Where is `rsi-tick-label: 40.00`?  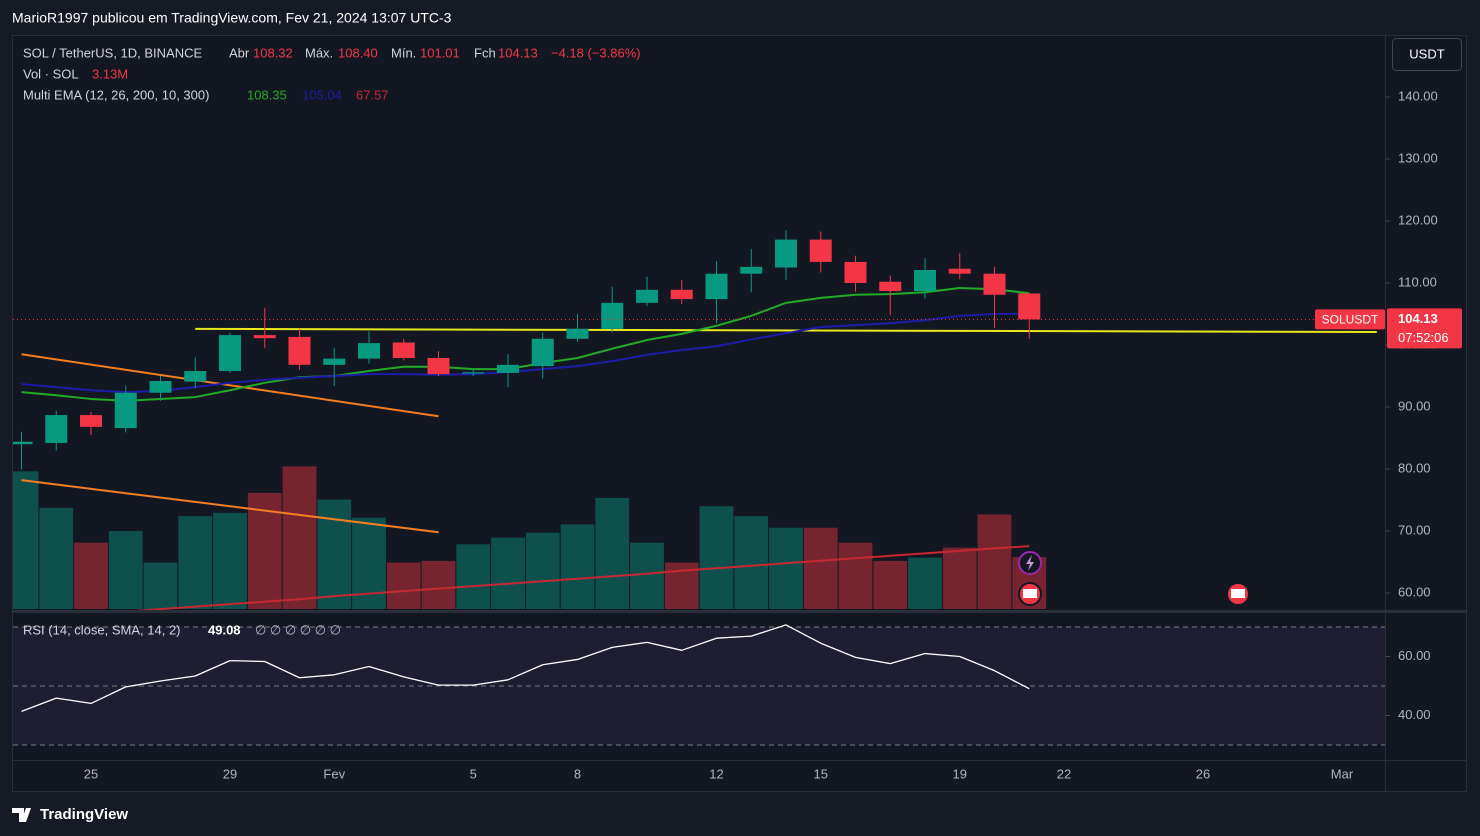 rsi-tick-label: 40.00 is located at coordinates (1414, 714).